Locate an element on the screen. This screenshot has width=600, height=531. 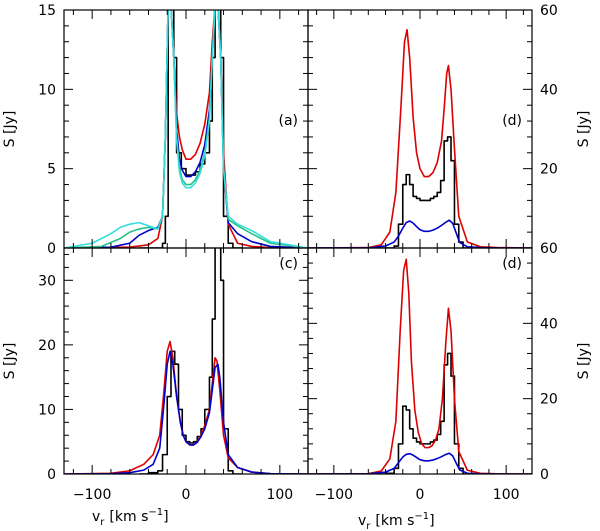
x-axis-label-right: vr [km s−1] is located at coordinates (396, 521).